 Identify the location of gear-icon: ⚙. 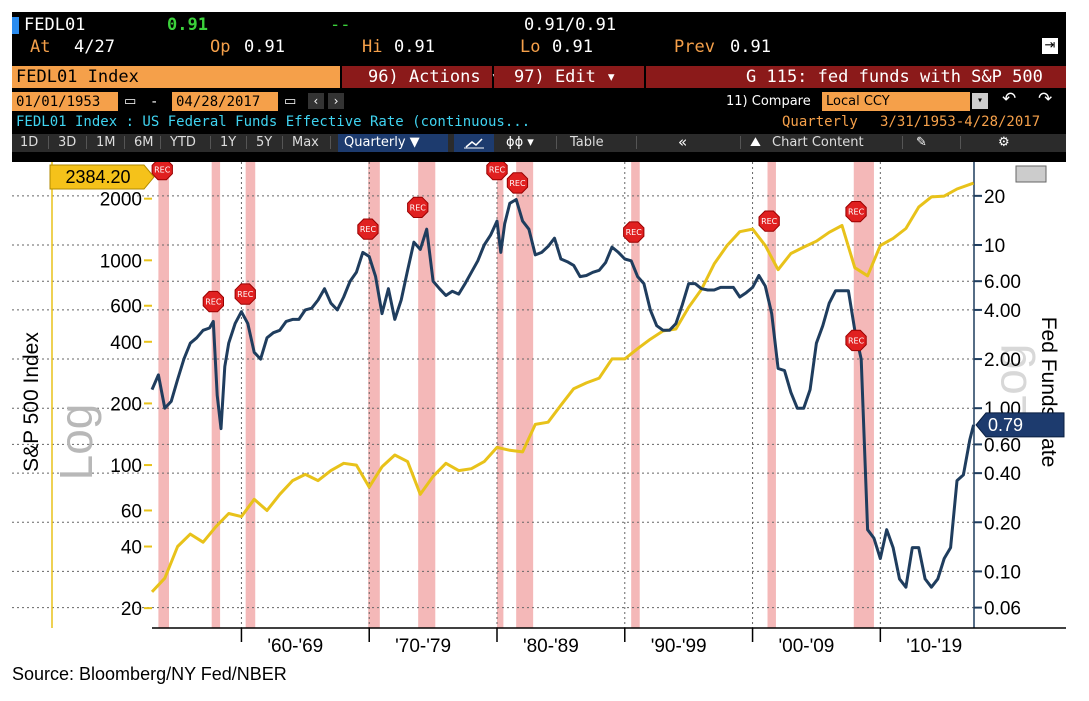
(1004, 142).